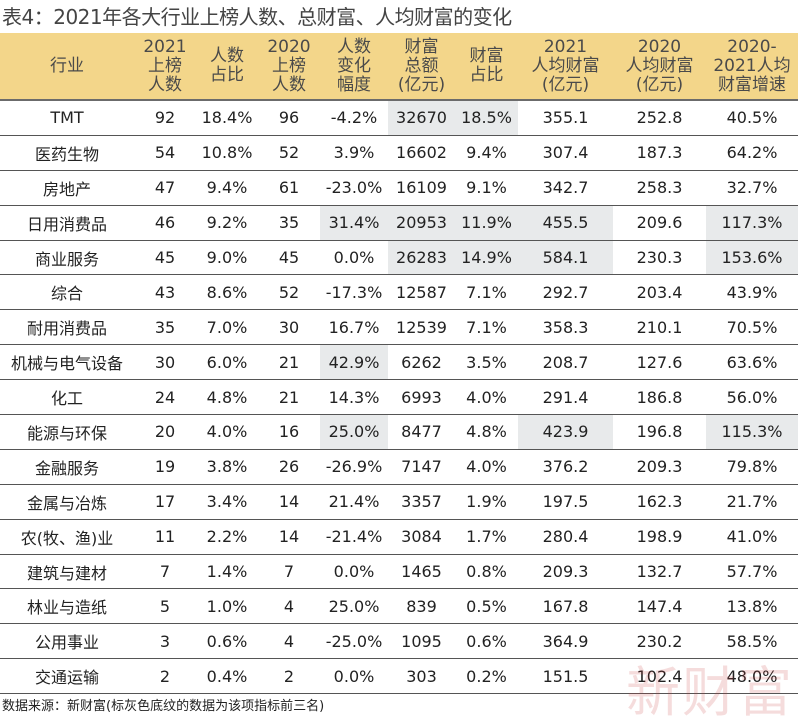 The height and width of the screenshot is (727, 798). What do you see at coordinates (752, 467) in the screenshot?
I see `table-cell: 79.8%` at bounding box center [752, 467].